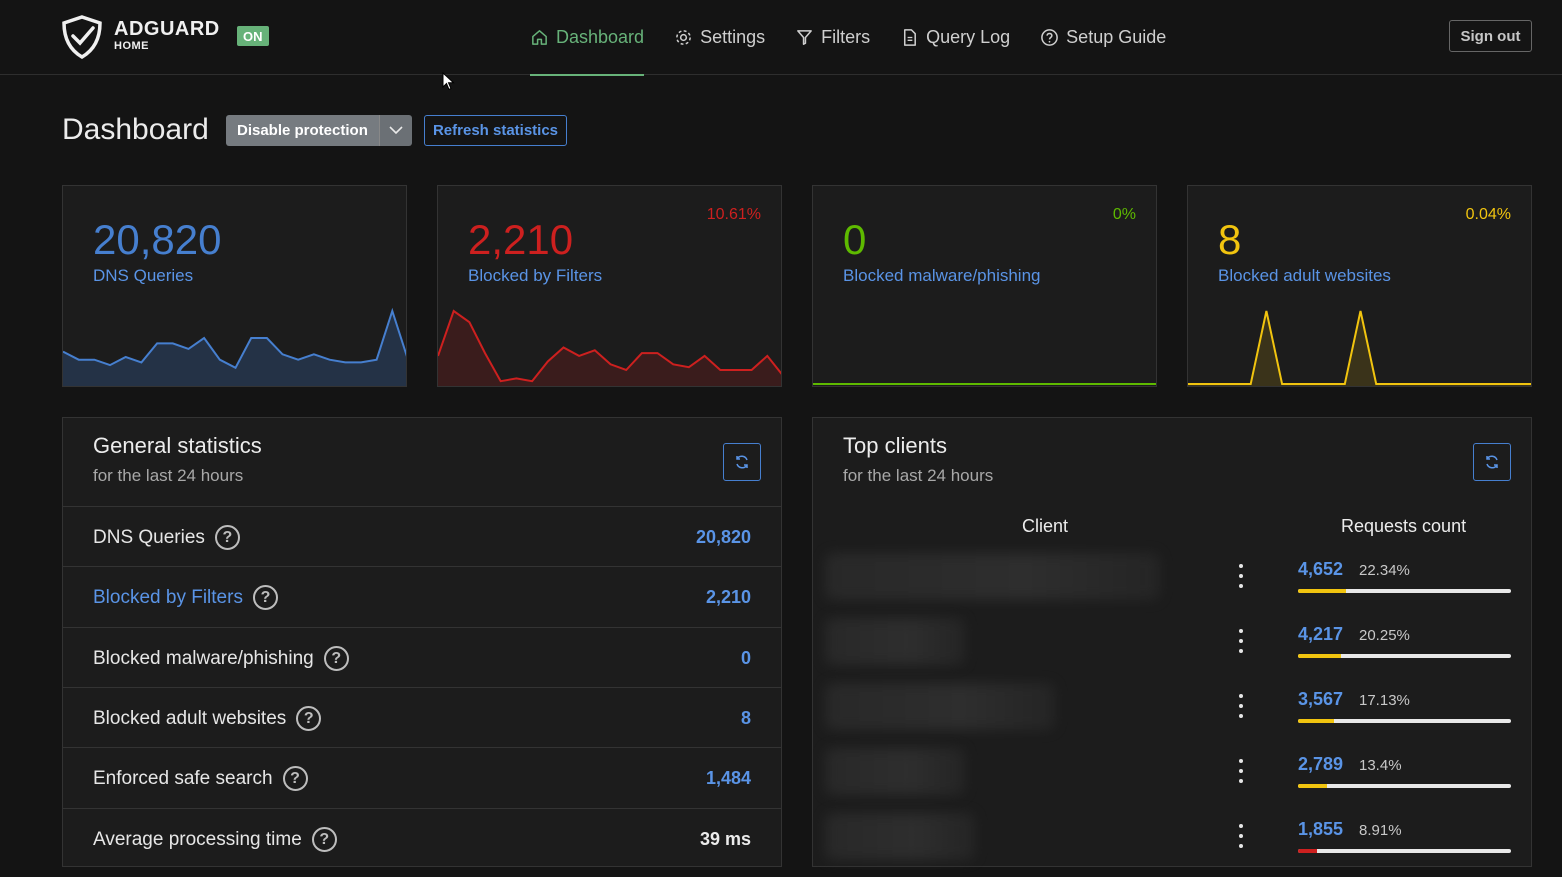 The height and width of the screenshot is (877, 1562). What do you see at coordinates (448, 81) in the screenshot?
I see `mouse-cursor-icon` at bounding box center [448, 81].